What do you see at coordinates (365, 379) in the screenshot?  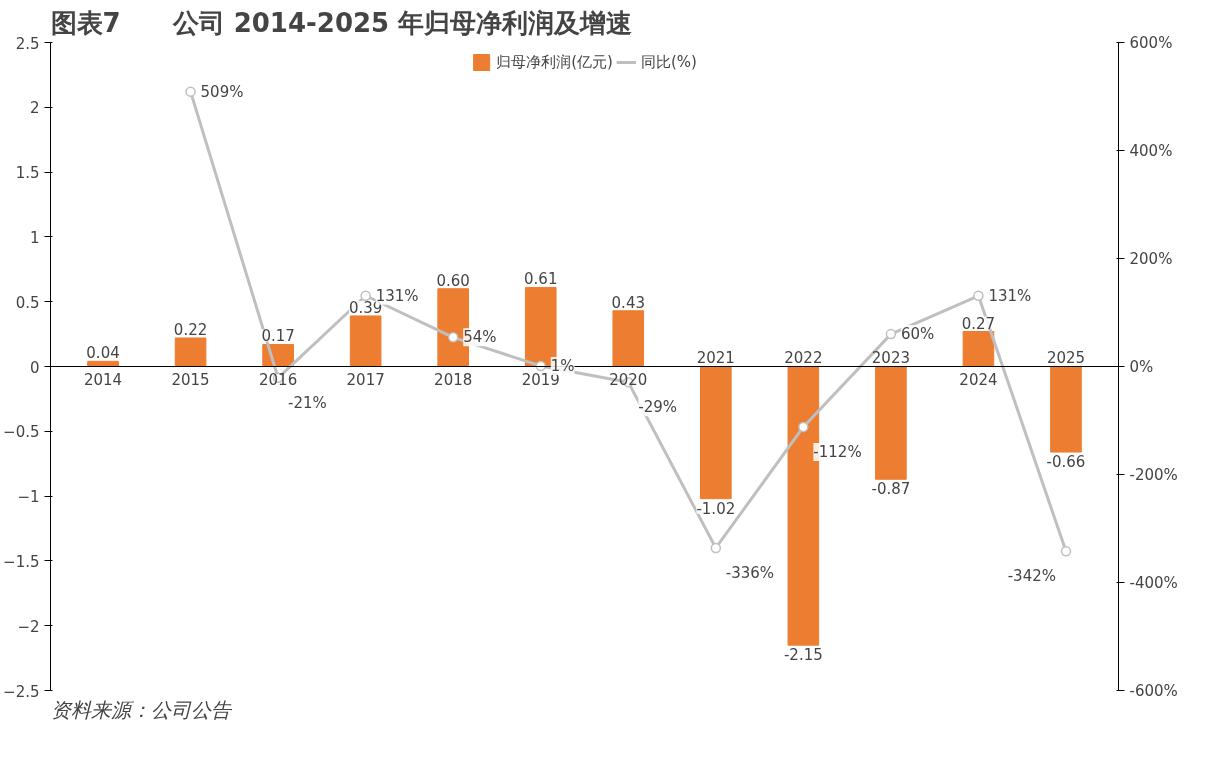 I see `x-tick-label: 2017` at bounding box center [365, 379].